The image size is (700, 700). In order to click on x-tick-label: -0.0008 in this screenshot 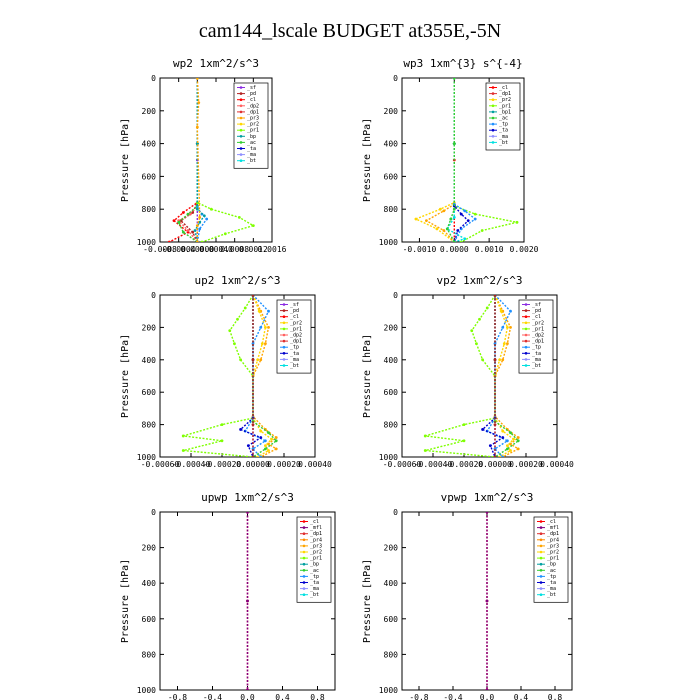, I will do `click(160, 249)`.